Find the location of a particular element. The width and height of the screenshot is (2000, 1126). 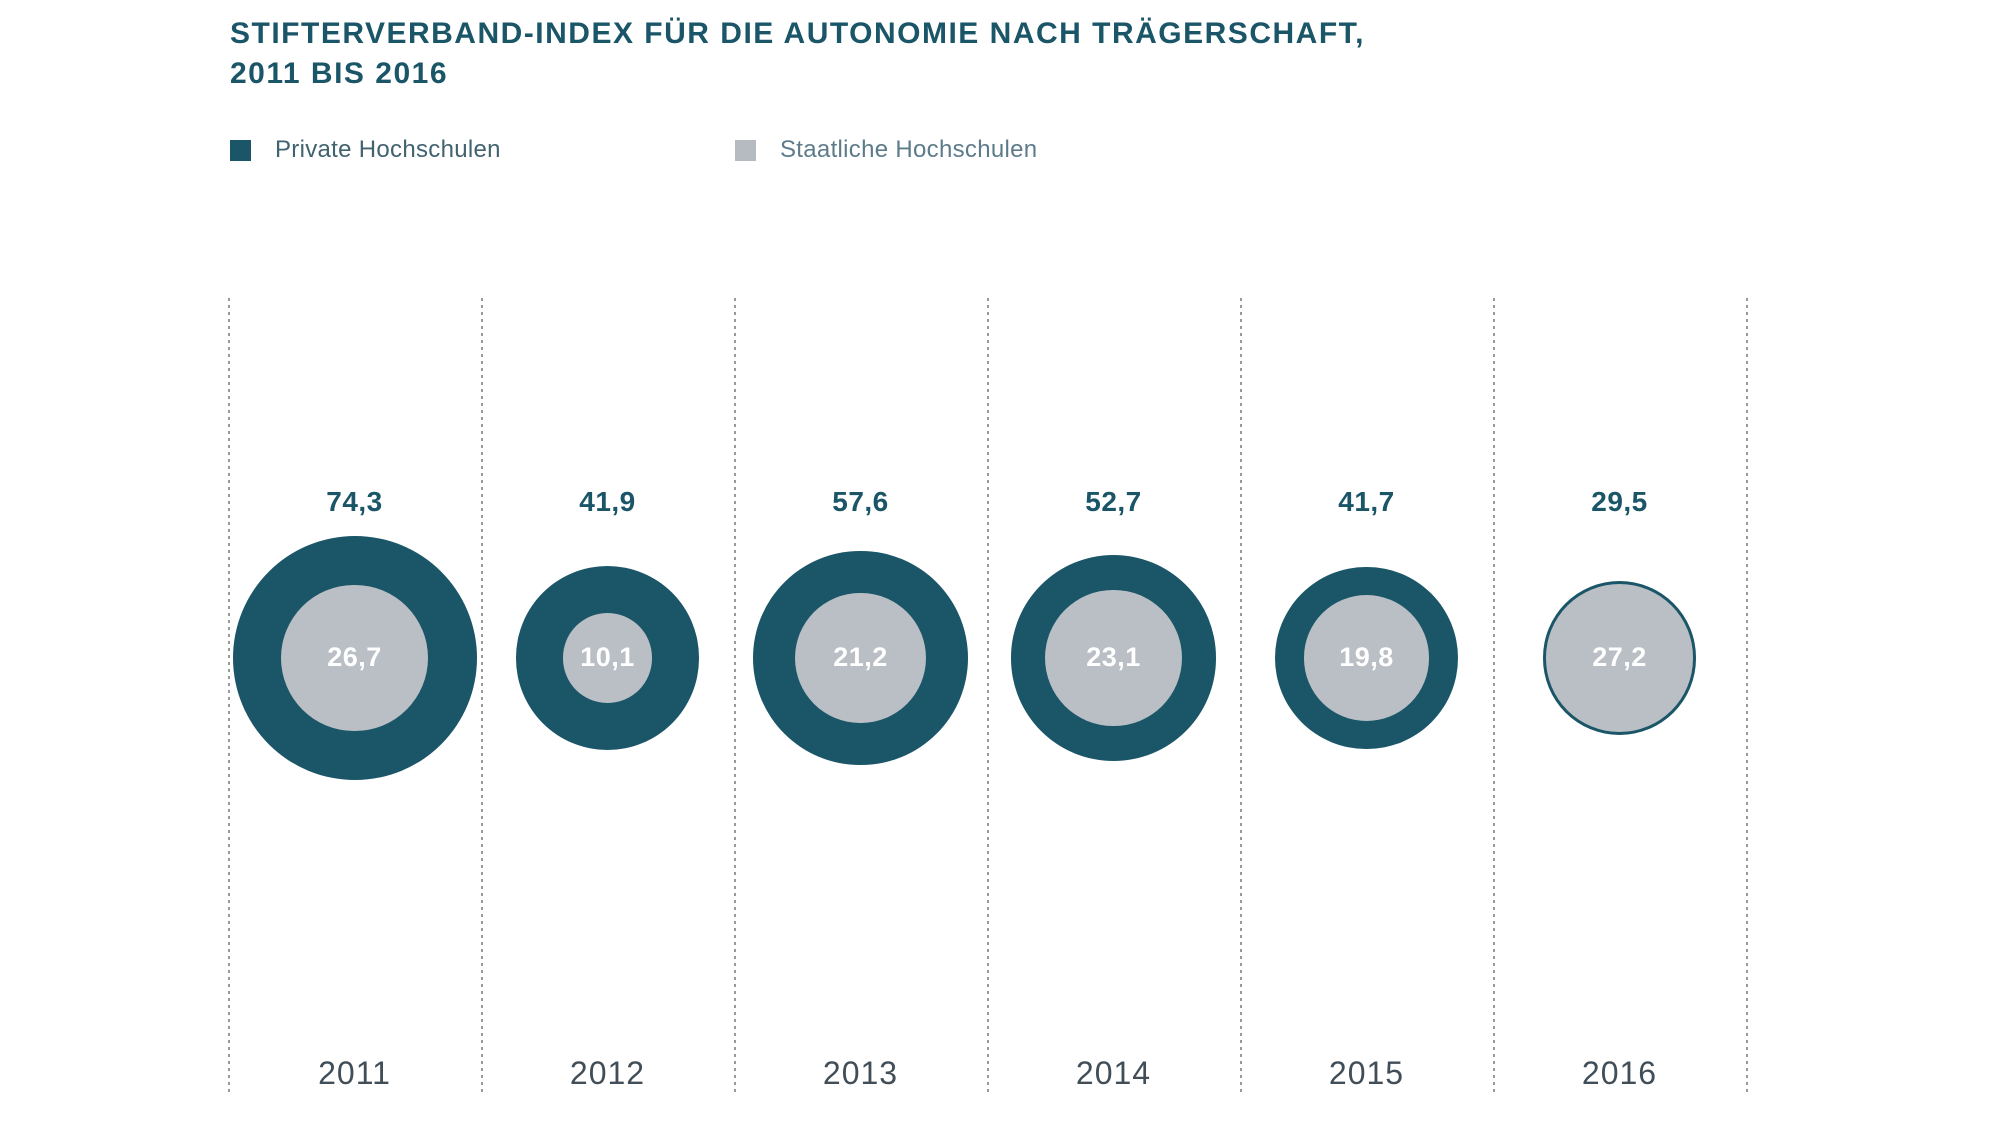

bubble-staatliche: 26,7 is located at coordinates (354, 658).